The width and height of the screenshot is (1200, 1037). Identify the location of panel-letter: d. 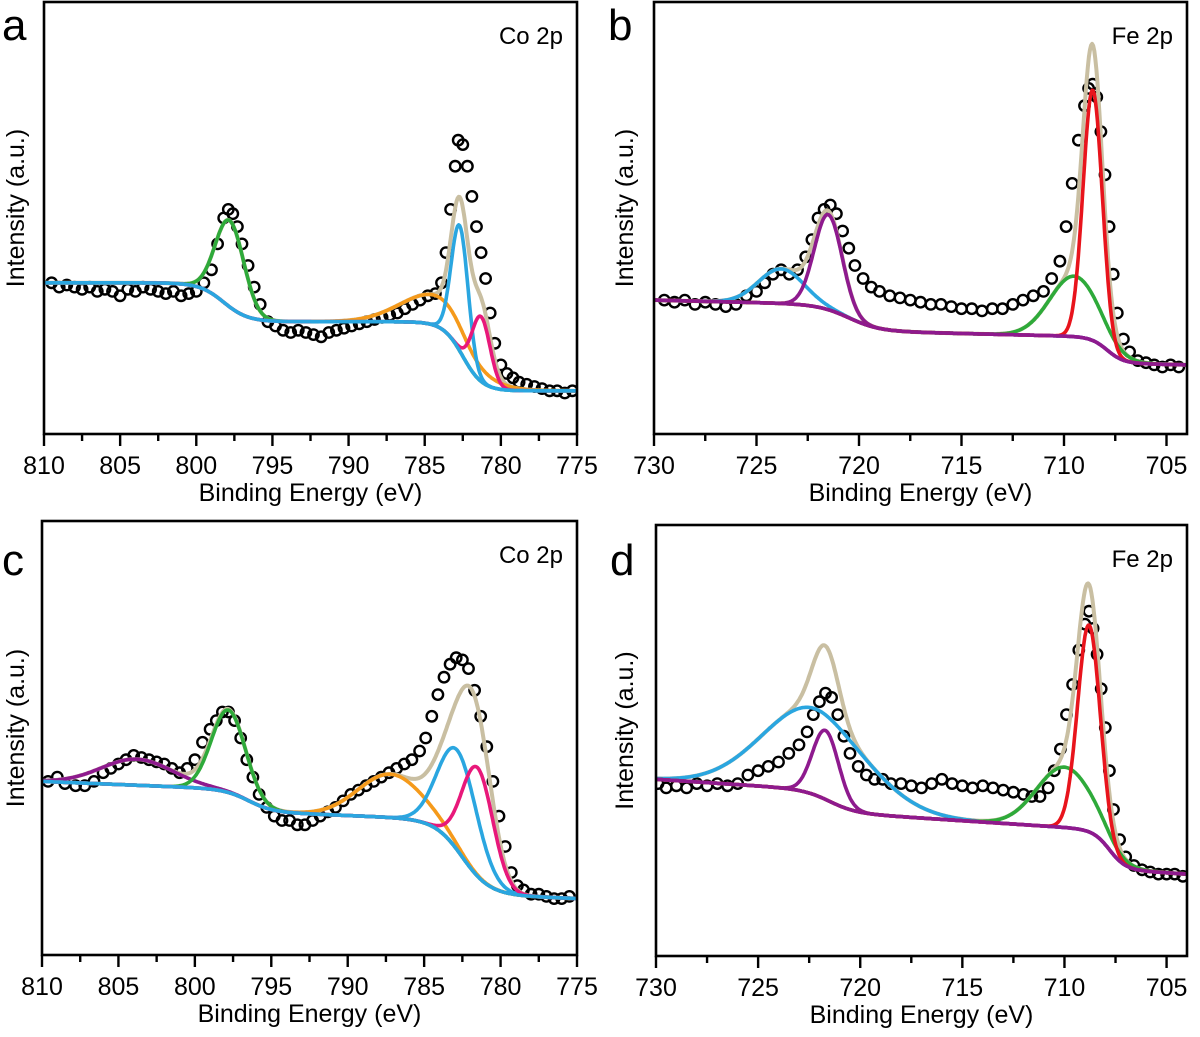
(622, 560).